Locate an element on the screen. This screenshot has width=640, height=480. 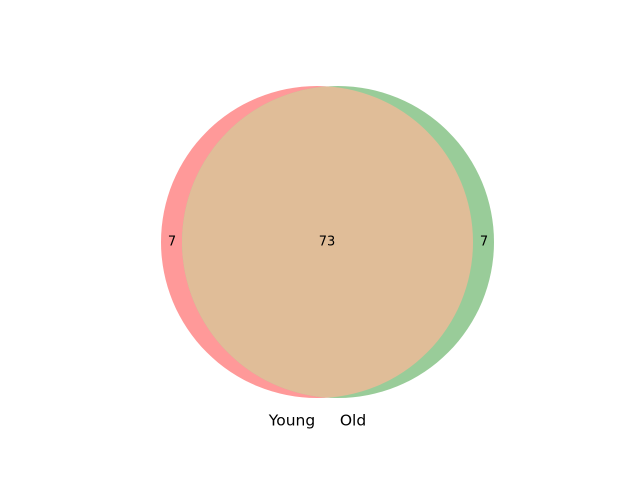
region-old-only-count: 7 is located at coordinates (484, 242).